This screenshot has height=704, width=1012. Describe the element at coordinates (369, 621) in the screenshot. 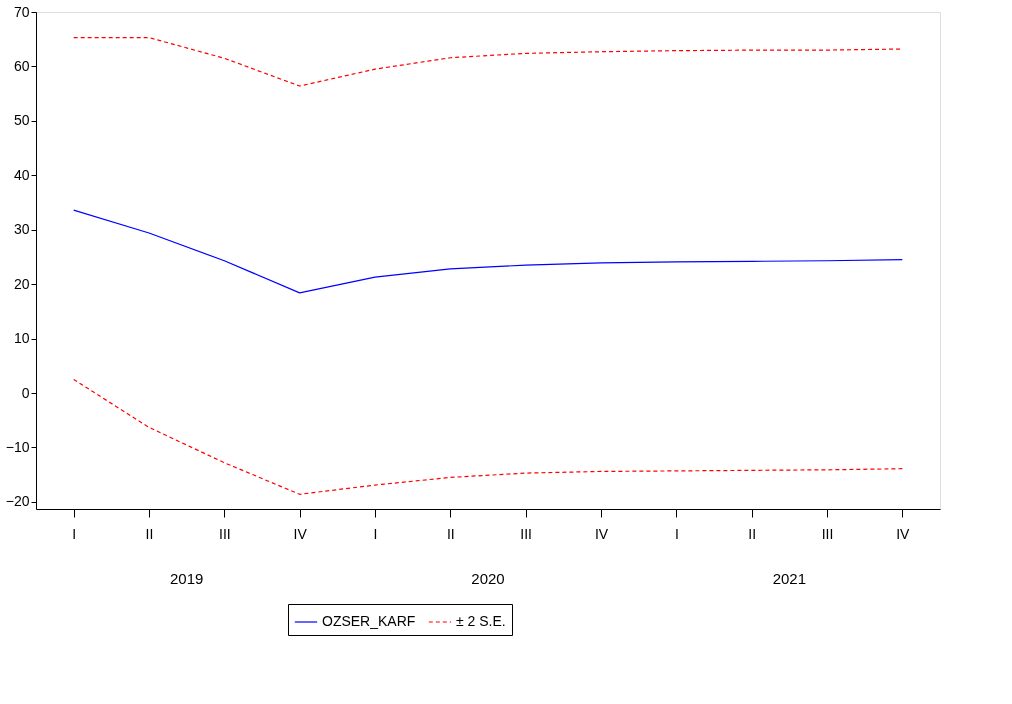

I see `legend-label: OZSER_KARF` at that location.